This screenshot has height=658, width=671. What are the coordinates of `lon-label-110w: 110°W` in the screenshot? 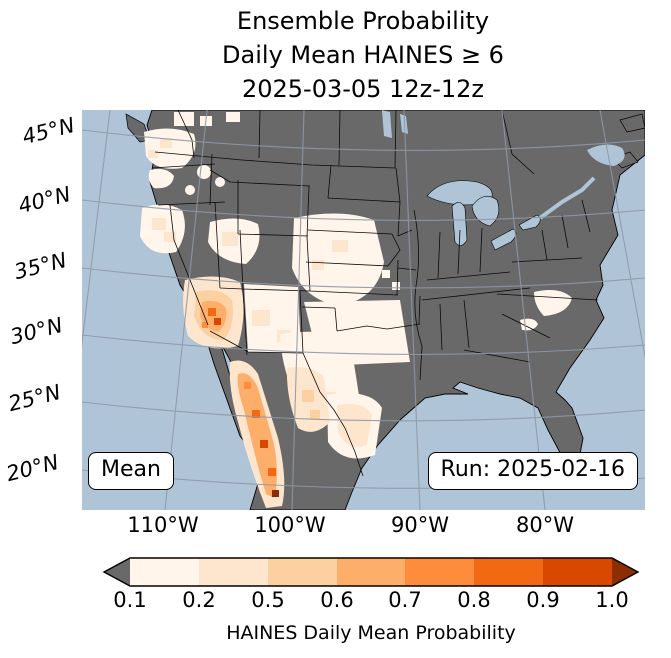 It's located at (163, 525).